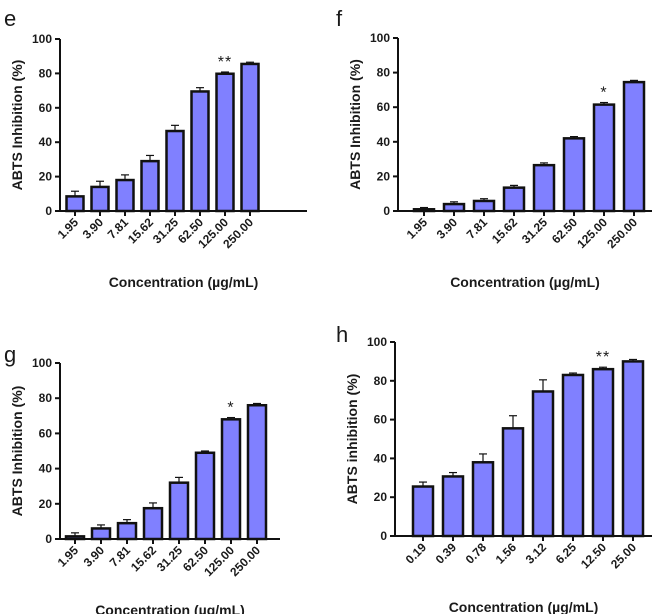  What do you see at coordinates (623, 555) in the screenshot?
I see `x-tick-label: 25.00` at bounding box center [623, 555].